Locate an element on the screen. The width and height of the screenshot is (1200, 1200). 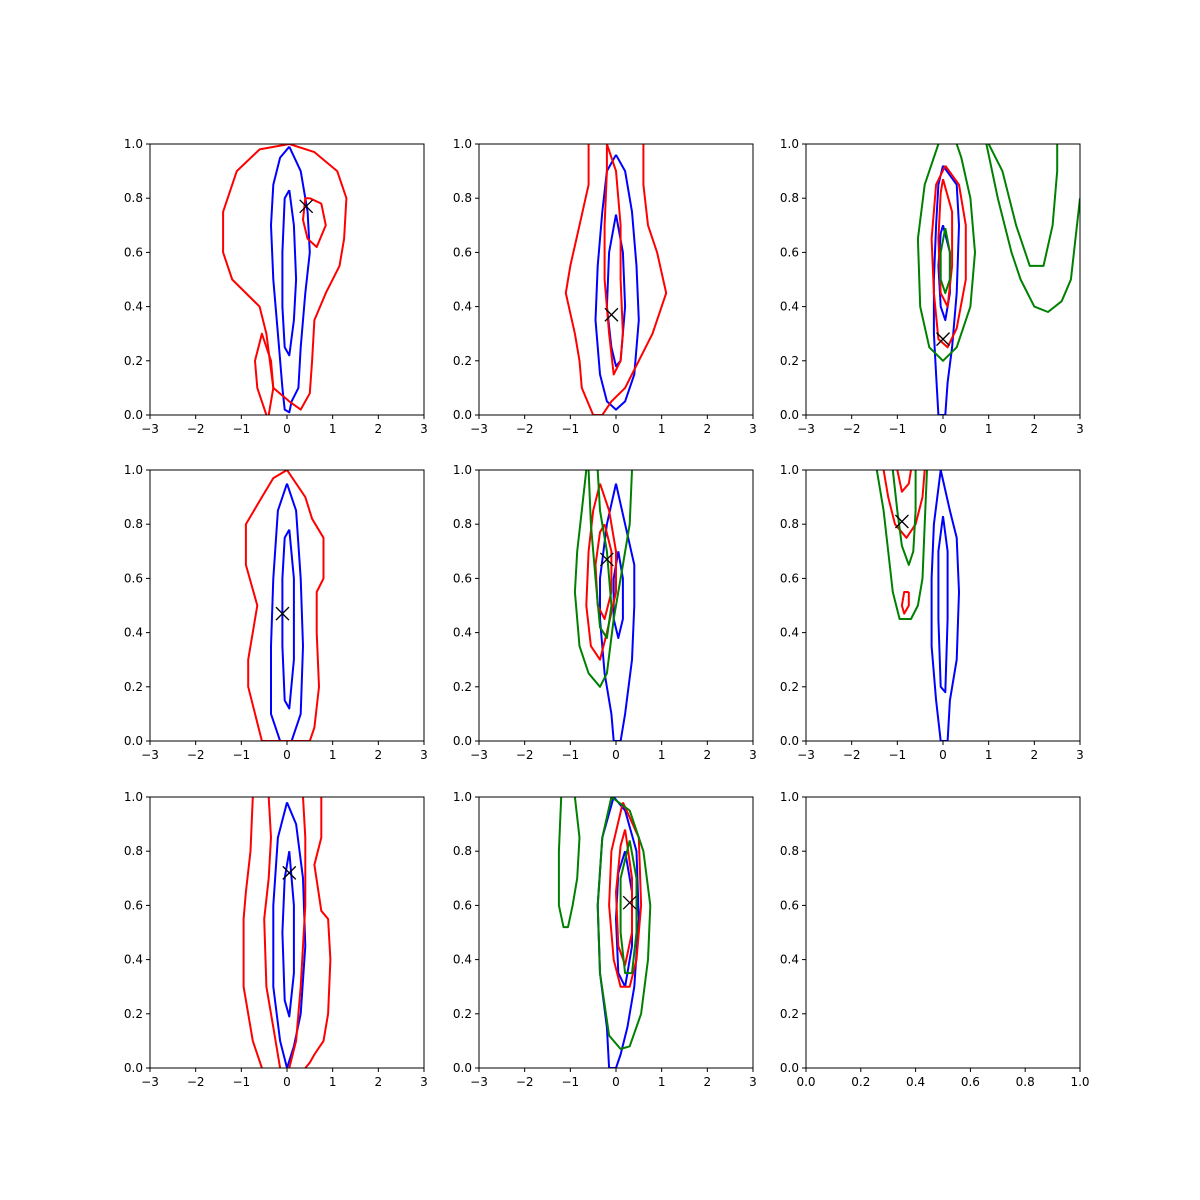
subplot-9: 0.0 0.2 0.4 0.6 0.8 1.0 0.0 0.2 0.4 0.6 0.8 1.0 is located at coordinates (935, 939).